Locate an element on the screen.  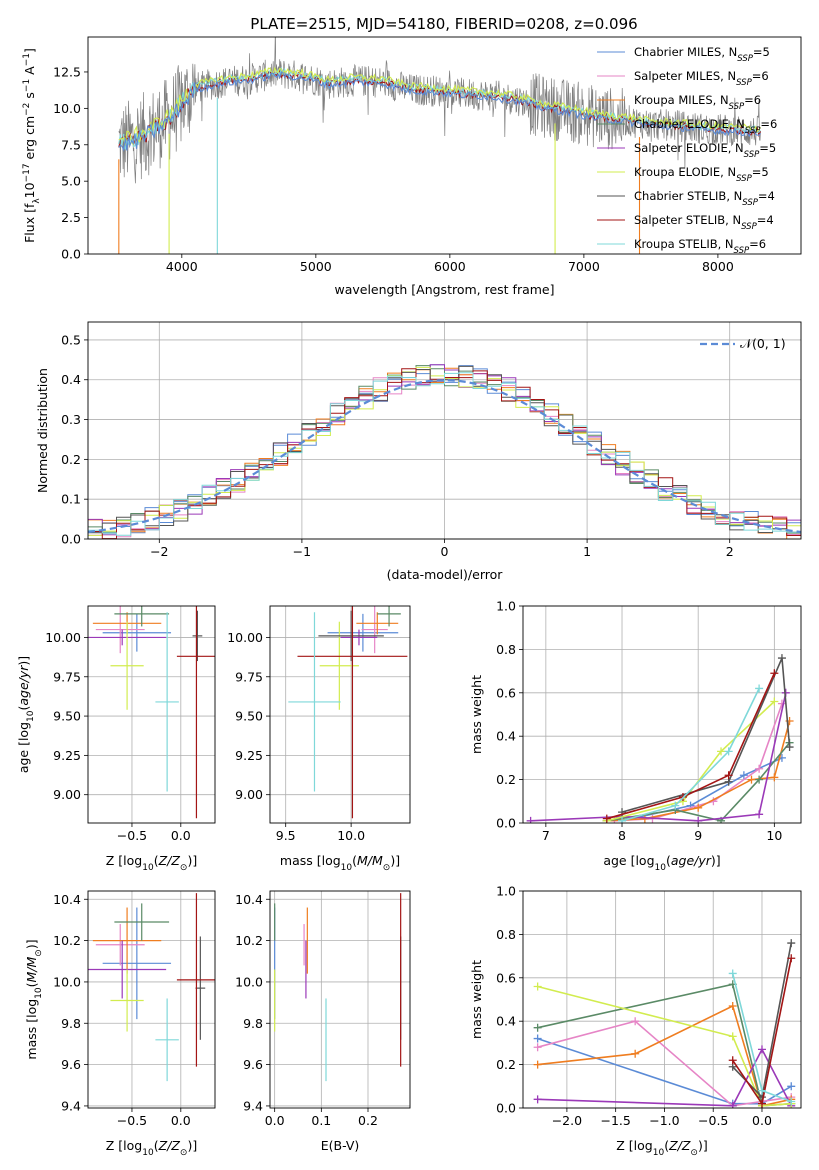
legend-label: 𝒩(0, 1) is located at coordinates (763, 343).